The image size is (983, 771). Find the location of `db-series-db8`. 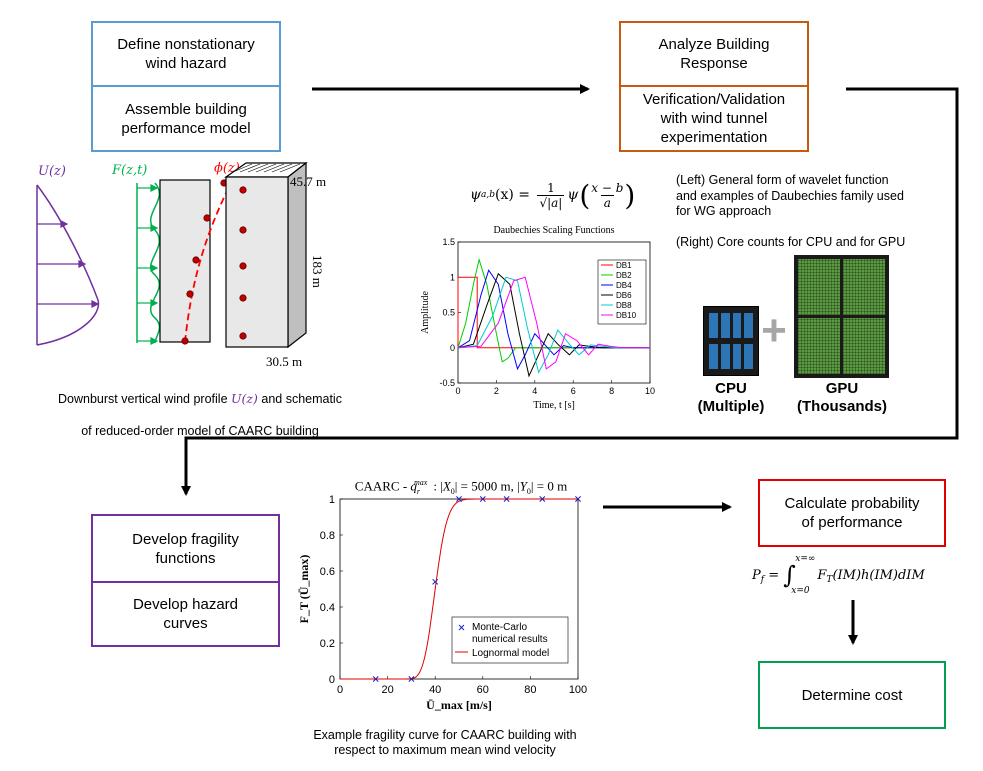

db-series-db8 is located at coordinates (553, 325).